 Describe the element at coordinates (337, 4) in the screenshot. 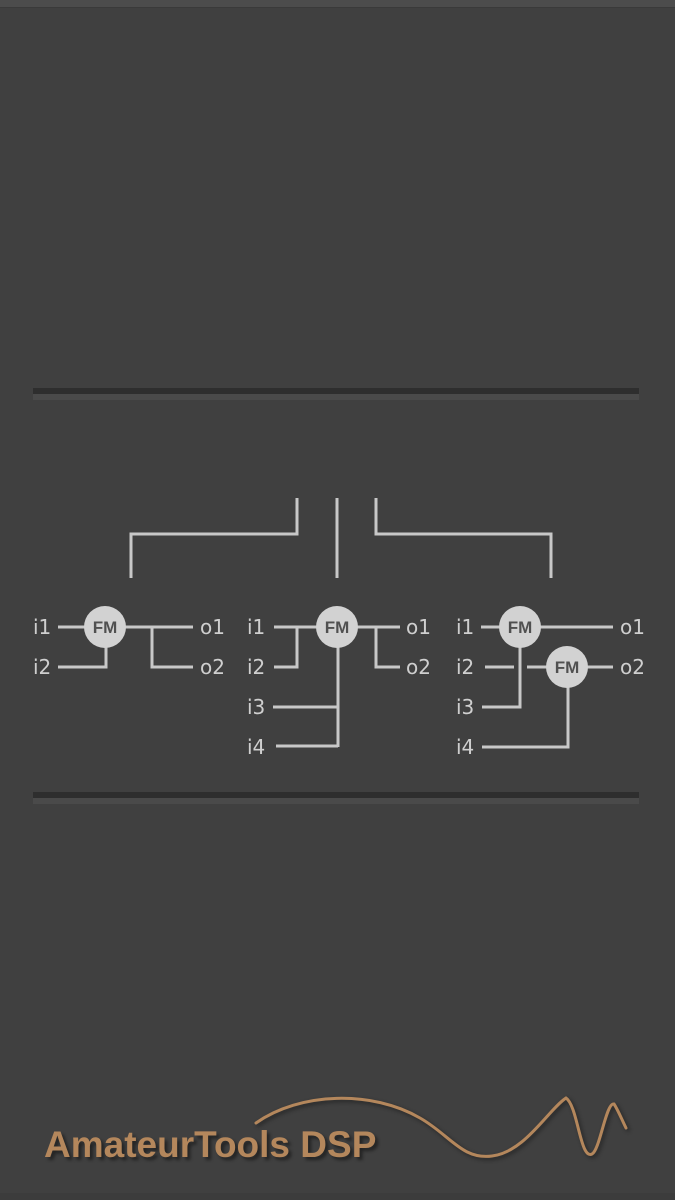

I see `top-edge` at that location.